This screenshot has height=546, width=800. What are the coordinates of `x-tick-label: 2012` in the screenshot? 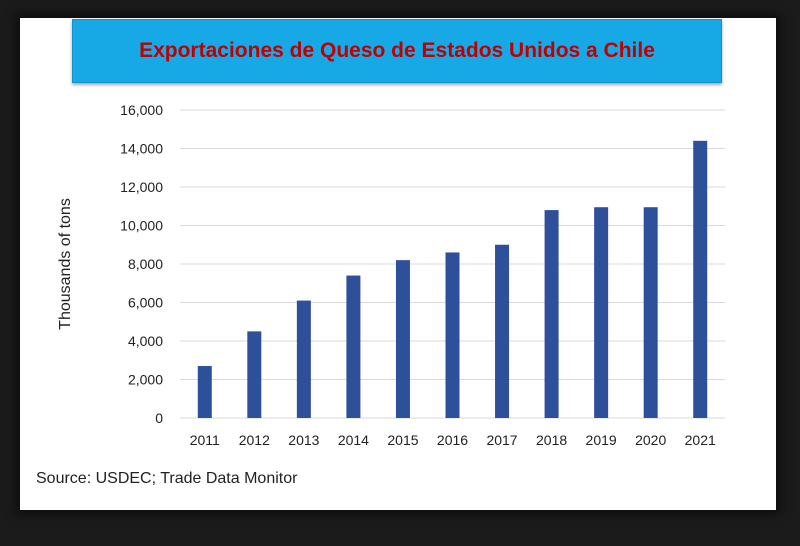 It's located at (254, 440).